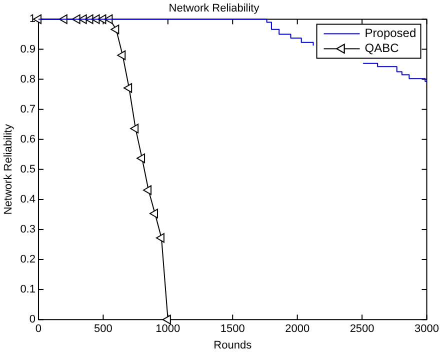  What do you see at coordinates (297, 329) in the screenshot?
I see `x-tick-label: 2000` at bounding box center [297, 329].